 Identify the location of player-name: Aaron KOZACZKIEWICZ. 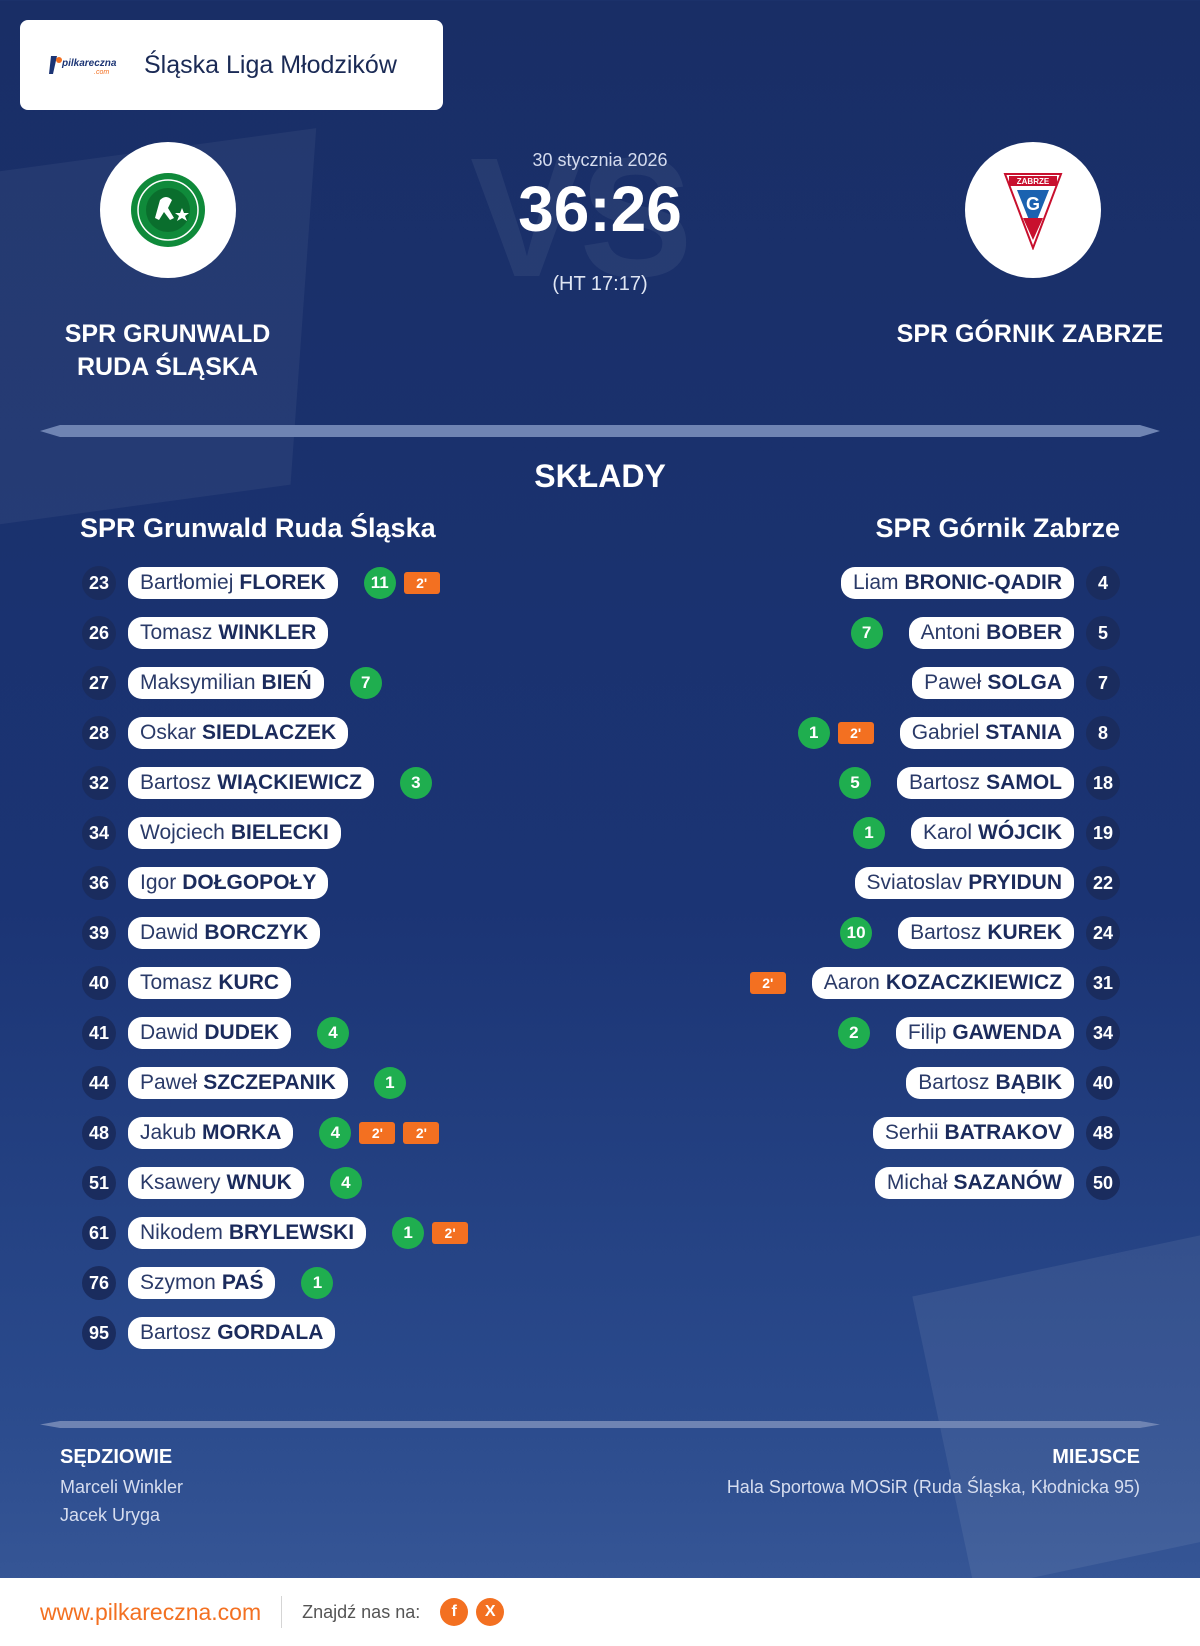
(942, 983).